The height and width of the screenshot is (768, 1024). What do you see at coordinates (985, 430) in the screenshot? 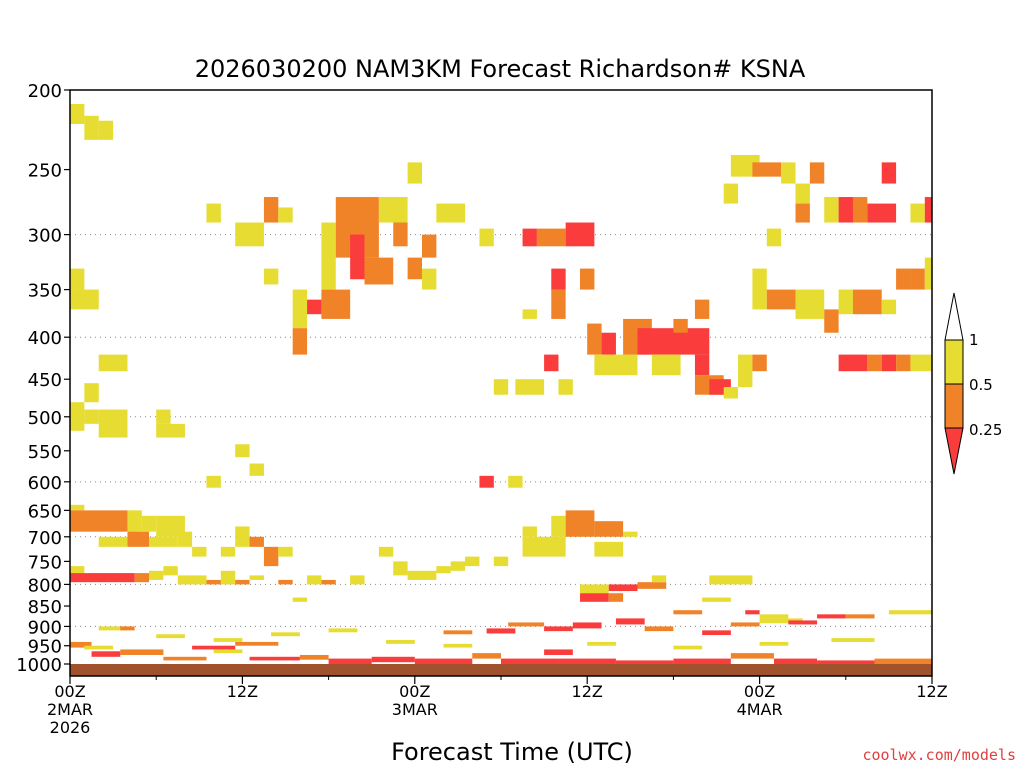
I see `legend-label-2: 0.25` at bounding box center [985, 430].